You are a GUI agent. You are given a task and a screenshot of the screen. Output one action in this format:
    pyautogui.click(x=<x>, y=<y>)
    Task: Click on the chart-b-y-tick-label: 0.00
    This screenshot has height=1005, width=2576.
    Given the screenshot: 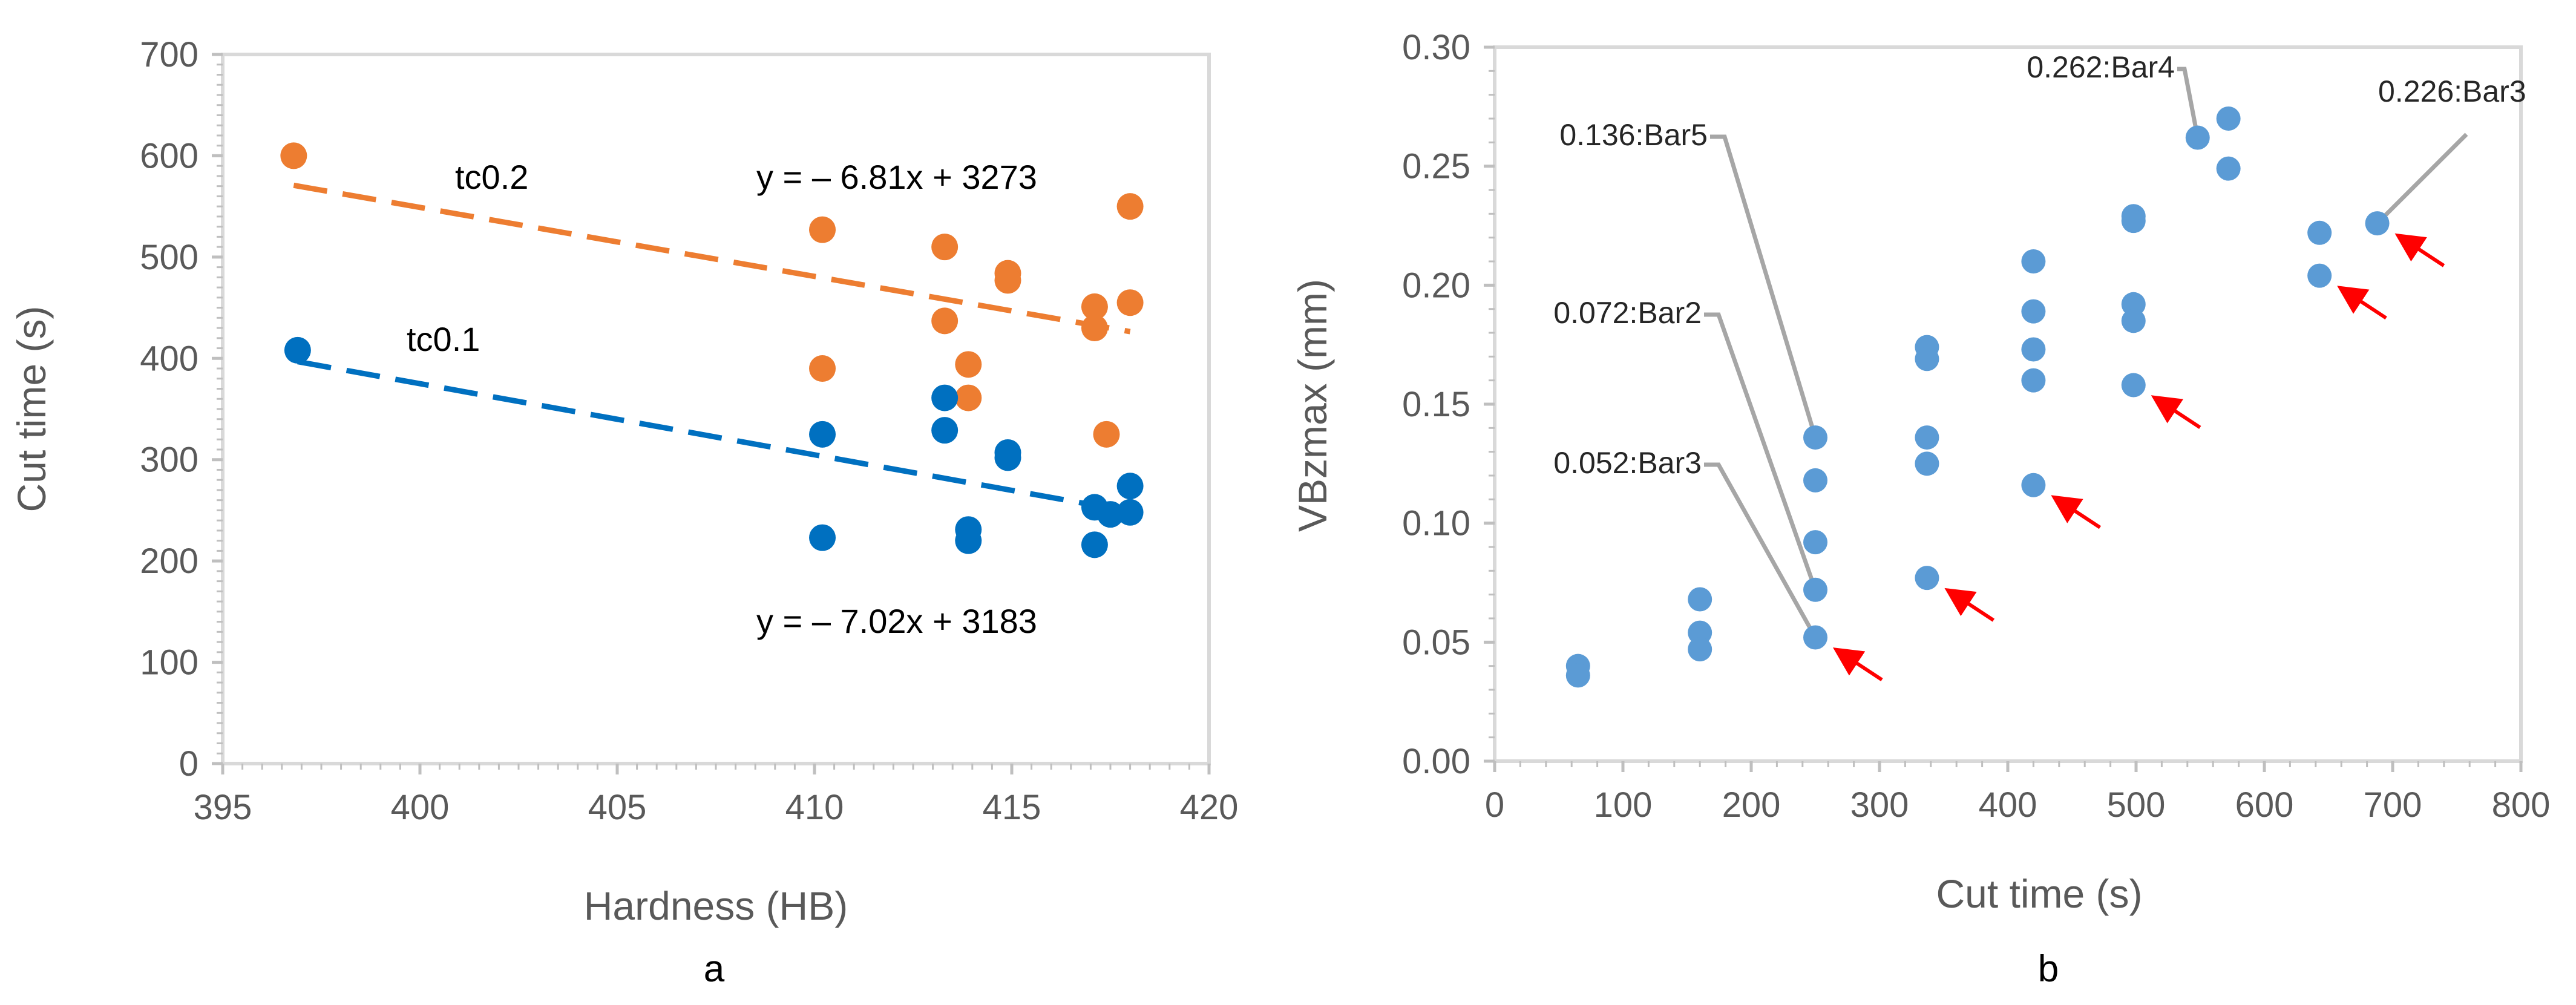 What is the action you would take?
    pyautogui.click(x=1436, y=762)
    